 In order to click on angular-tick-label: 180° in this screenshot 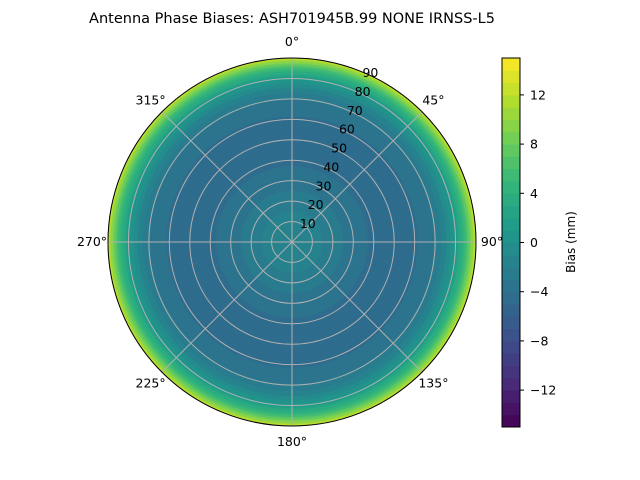, I will do `click(292, 441)`.